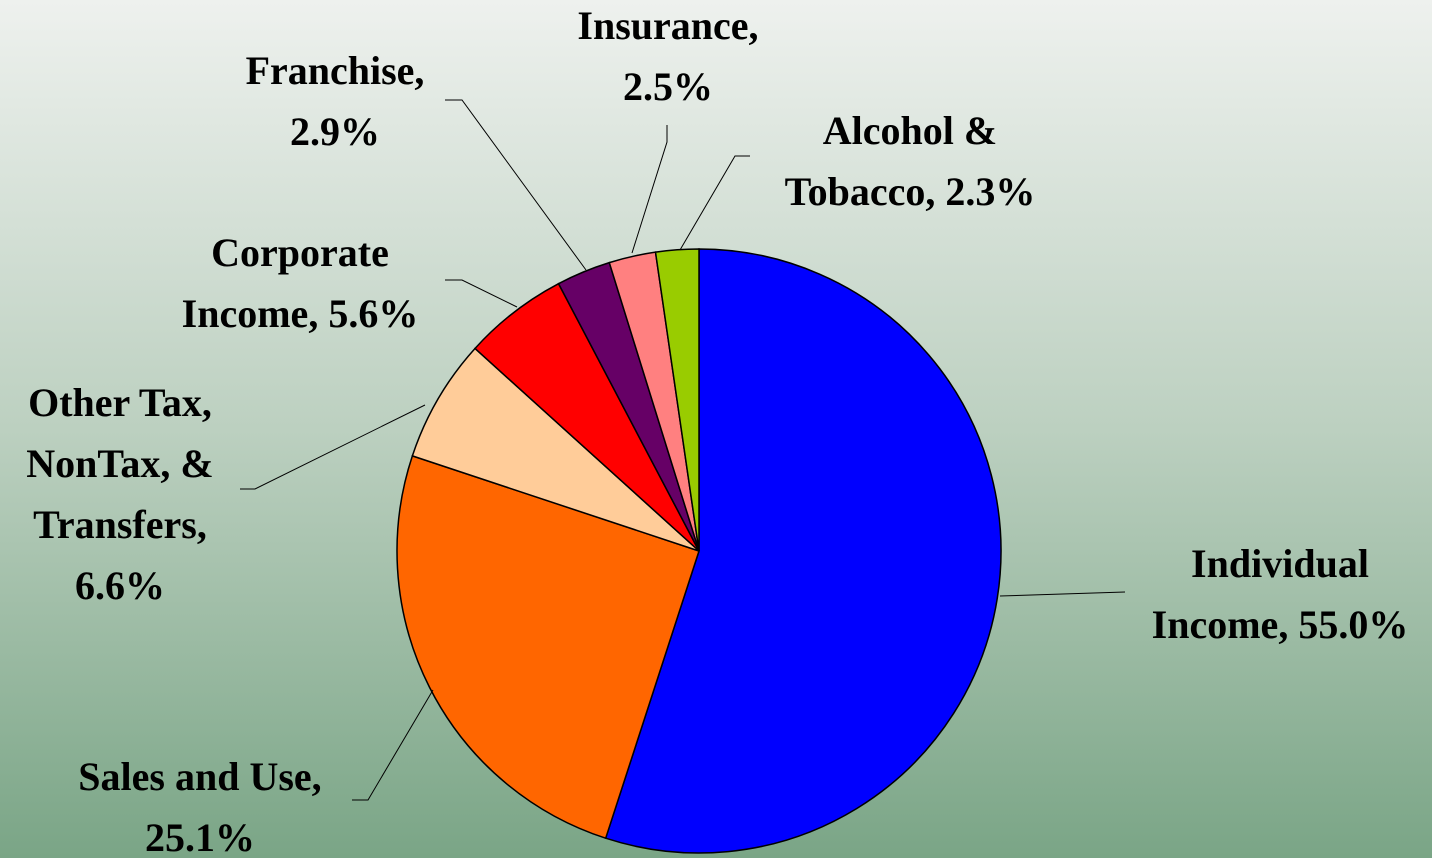 This screenshot has width=1432, height=858. Describe the element at coordinates (667, 56) in the screenshot. I see `data-label: Insurance, 2.5%` at that location.